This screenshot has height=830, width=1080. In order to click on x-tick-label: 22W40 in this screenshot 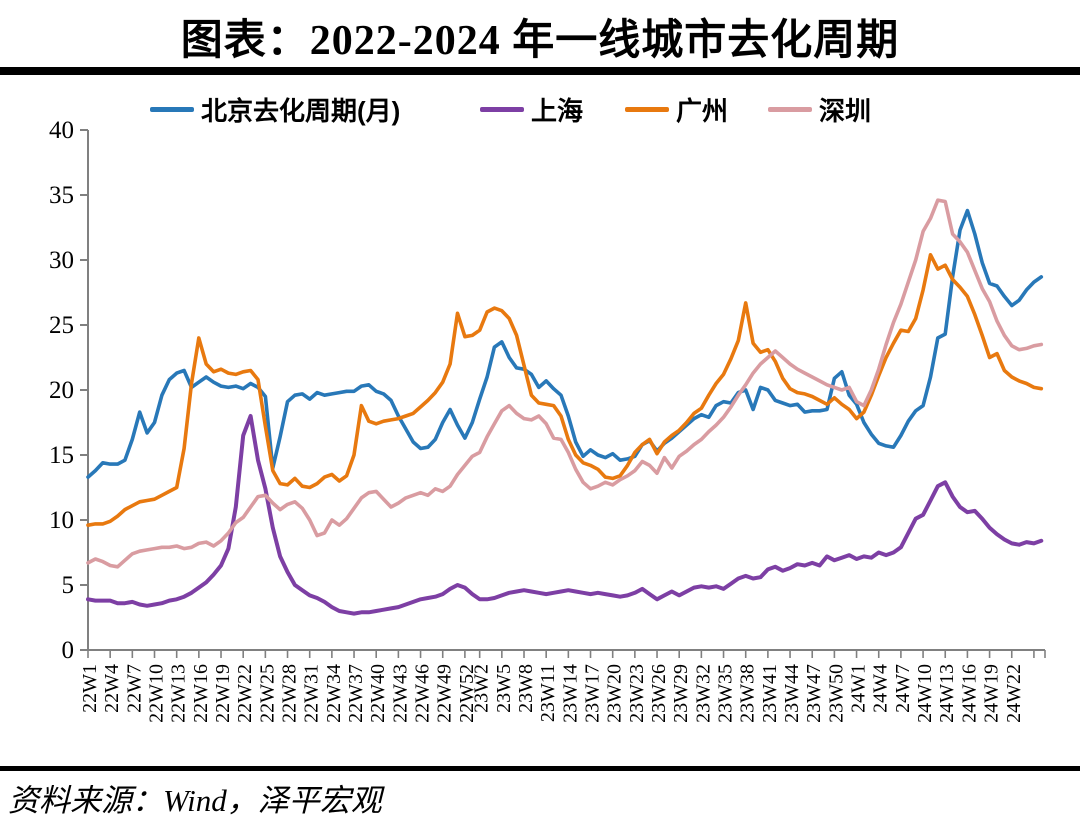, I will do `click(378, 693)`.